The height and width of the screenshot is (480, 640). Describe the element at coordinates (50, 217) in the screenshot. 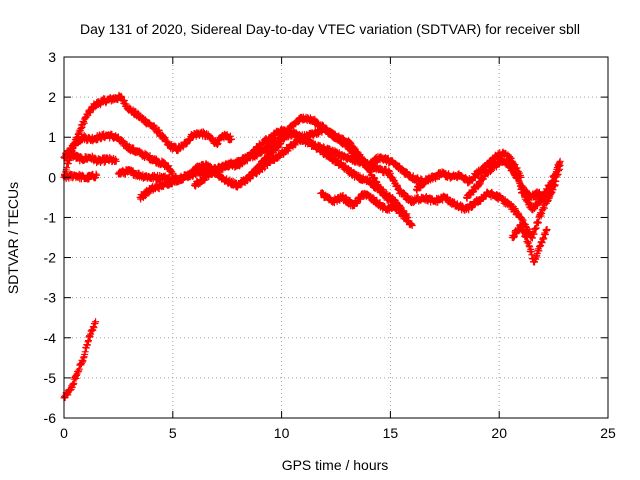

I see `y-tick-label: -1` at that location.